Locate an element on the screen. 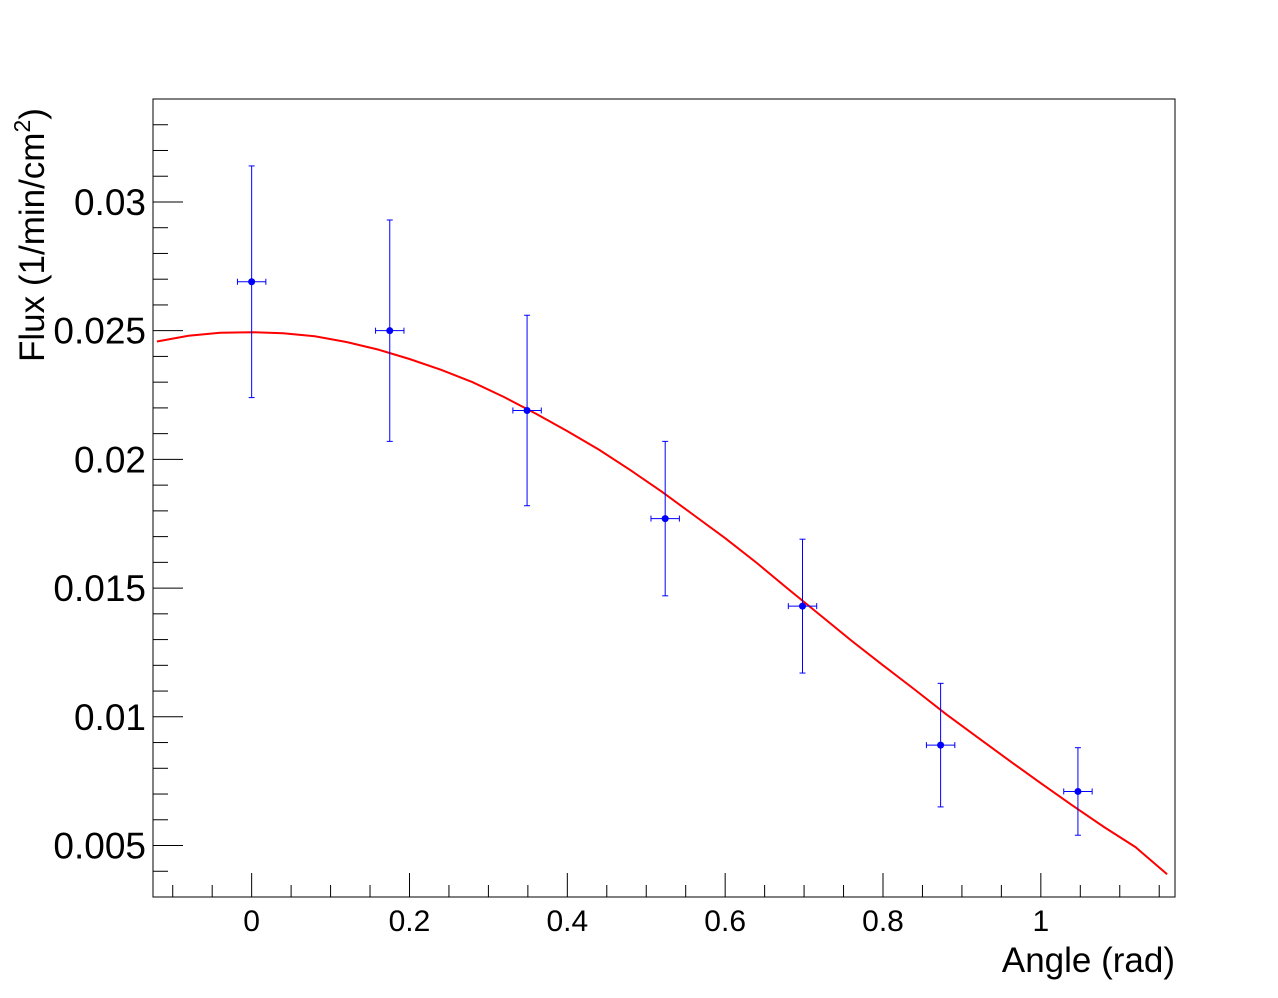 The height and width of the screenshot is (998, 1278). x-tick-label: 1 is located at coordinates (1040, 921).